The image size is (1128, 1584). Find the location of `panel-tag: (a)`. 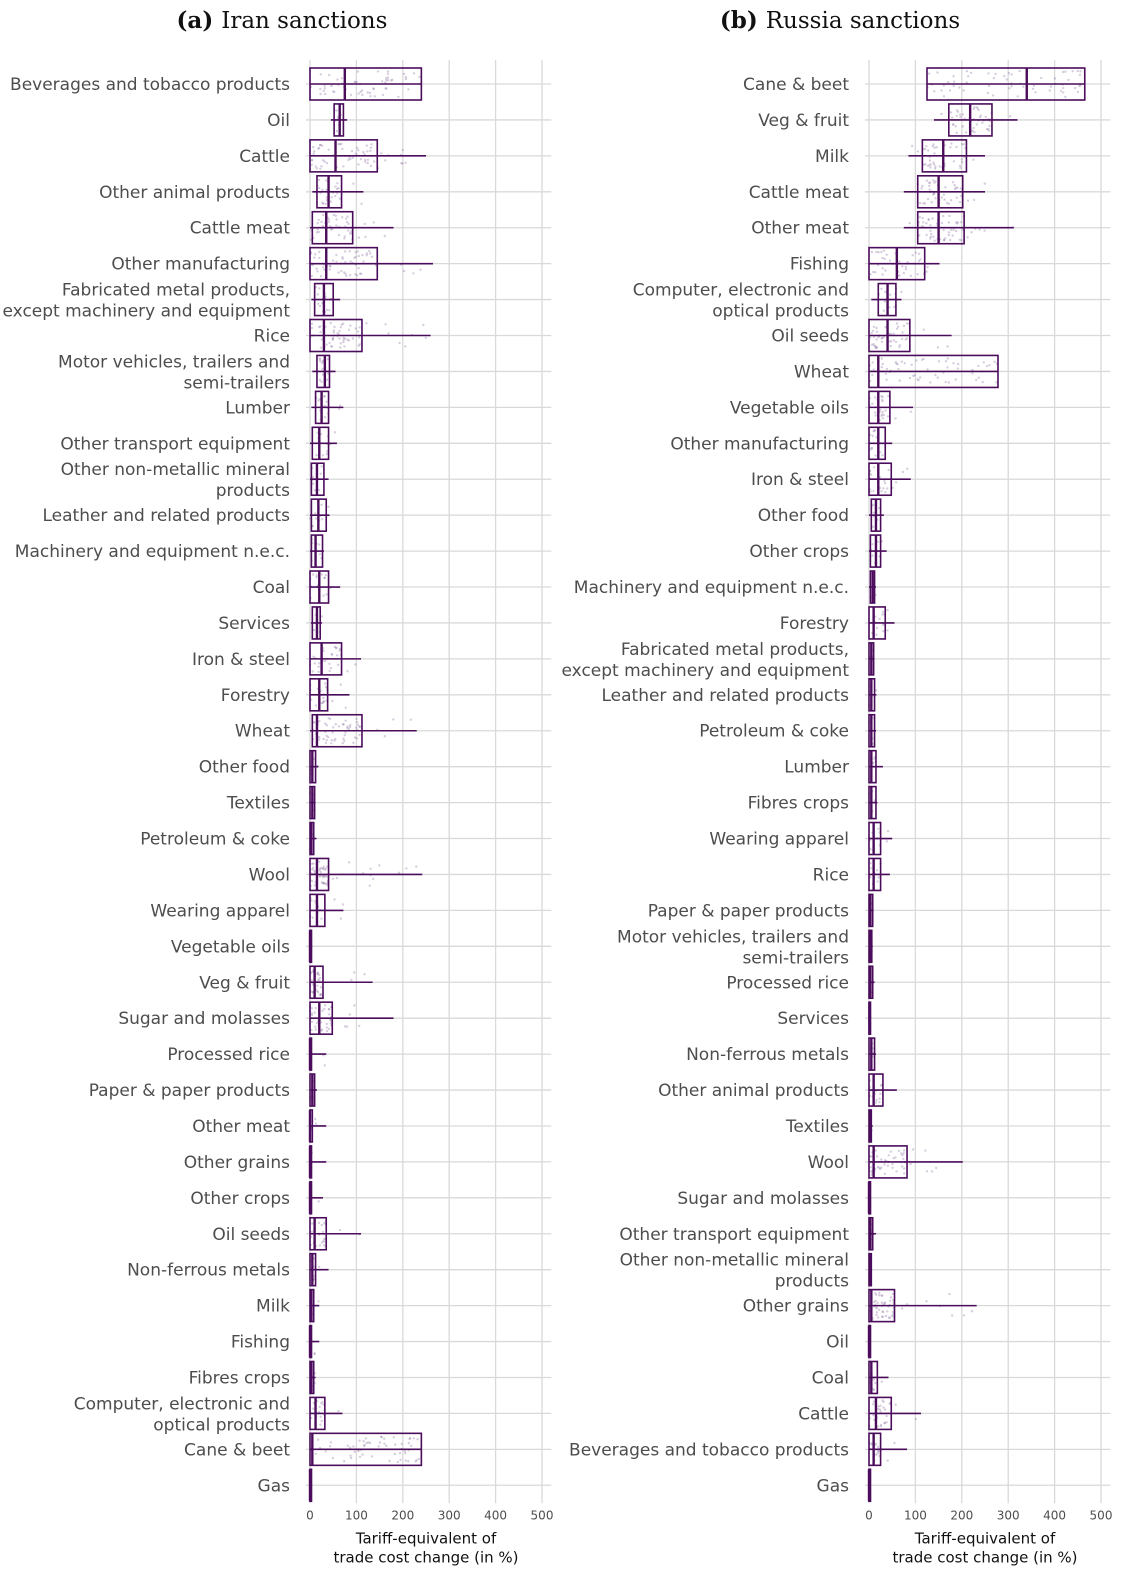

panel-tag: (a) is located at coordinates (199, 20).